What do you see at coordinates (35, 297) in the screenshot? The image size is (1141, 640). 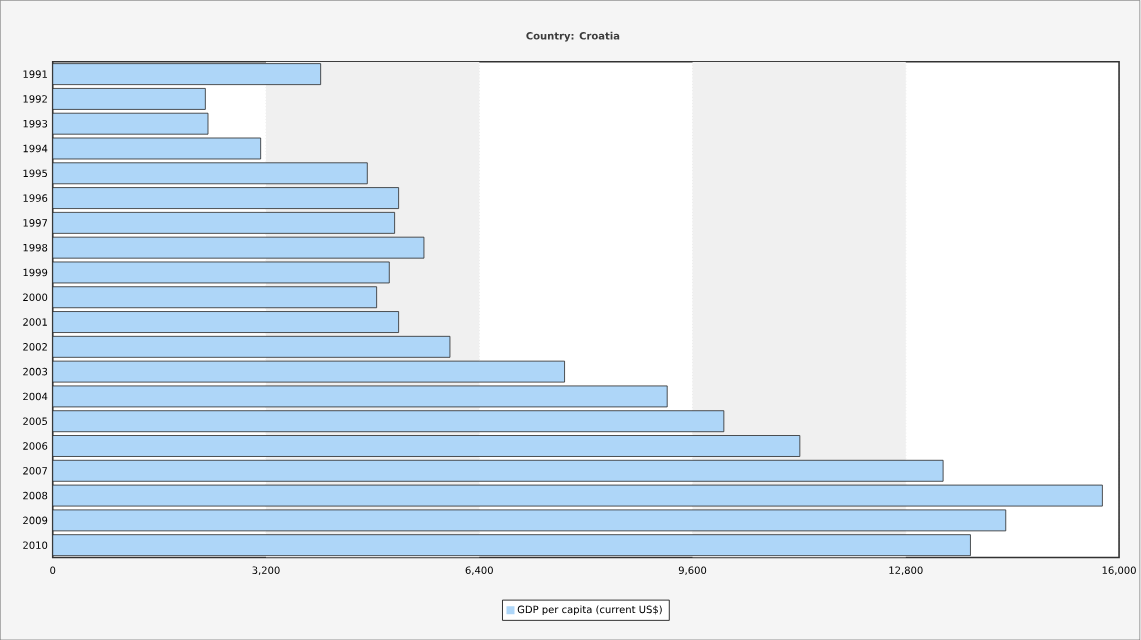 I see `y-tick-label: 2000` at bounding box center [35, 297].